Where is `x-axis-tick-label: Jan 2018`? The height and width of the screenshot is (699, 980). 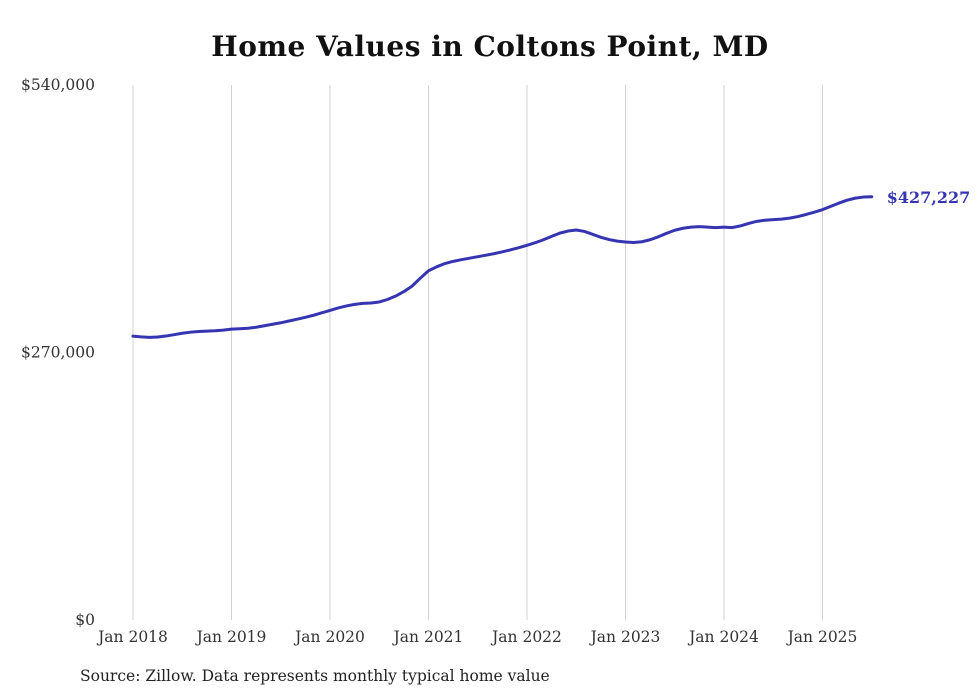
x-axis-tick-label: Jan 2018 is located at coordinates (132, 637).